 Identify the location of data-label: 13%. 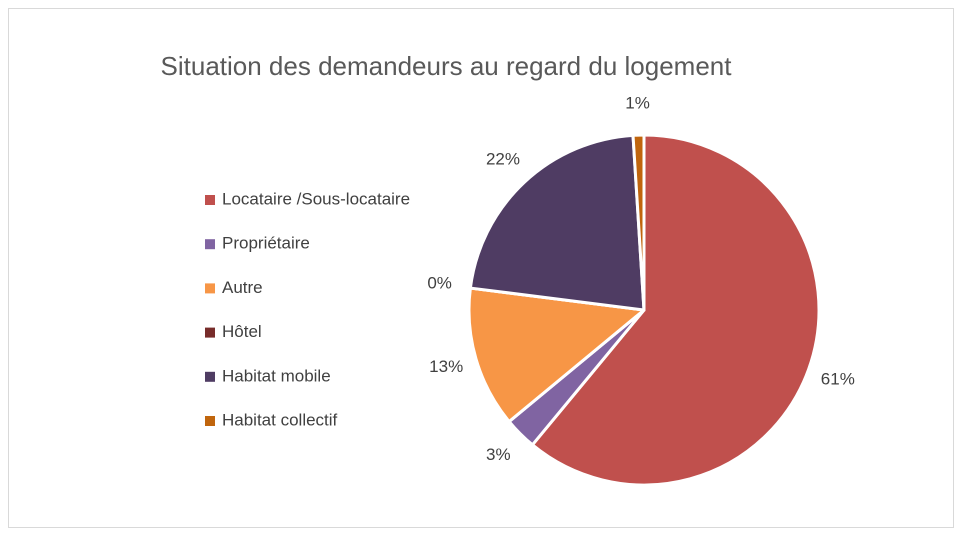
(446, 366).